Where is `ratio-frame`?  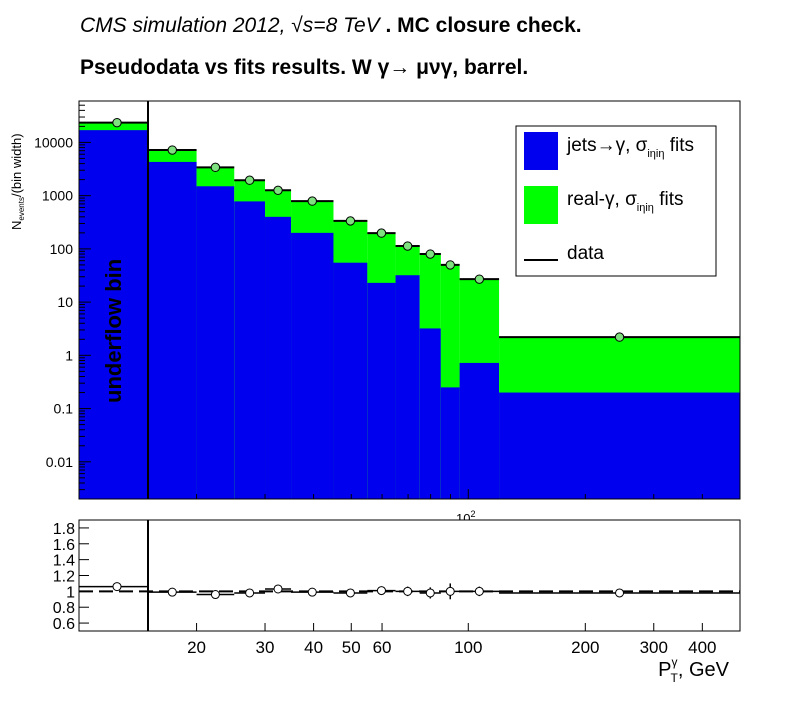 ratio-frame is located at coordinates (409, 575).